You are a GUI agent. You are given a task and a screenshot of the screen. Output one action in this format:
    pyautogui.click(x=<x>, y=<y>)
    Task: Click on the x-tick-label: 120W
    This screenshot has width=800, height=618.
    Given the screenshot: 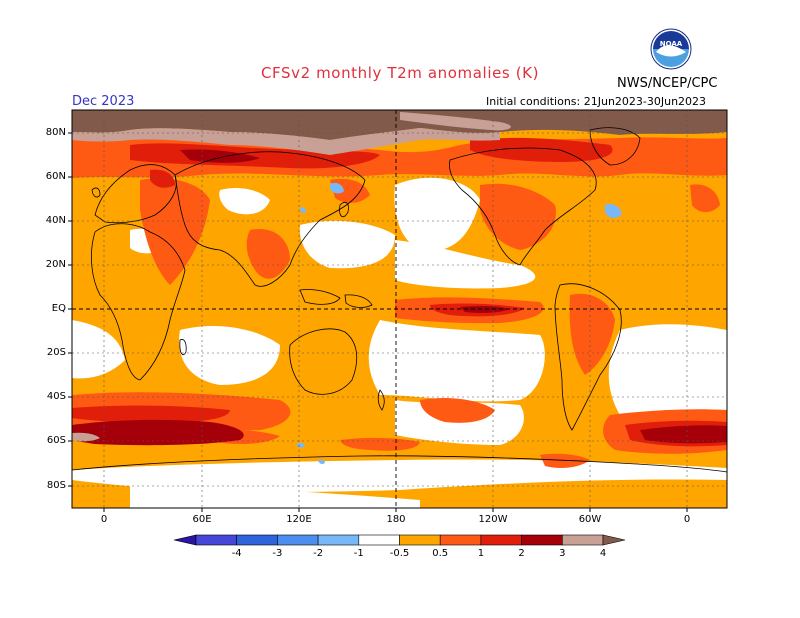 What is the action you would take?
    pyautogui.click(x=493, y=519)
    